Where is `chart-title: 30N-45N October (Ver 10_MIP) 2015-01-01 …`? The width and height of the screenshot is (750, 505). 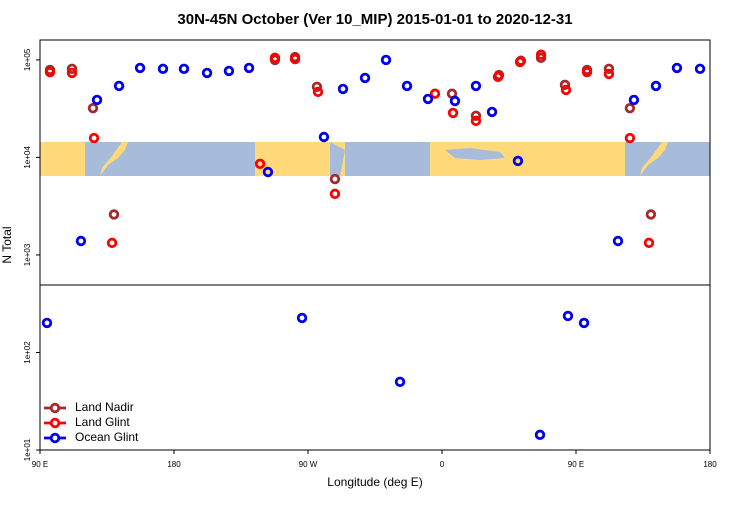 chart-title: 30N-45N October (Ver 10_MIP) 2015-01-01 … is located at coordinates (374, 19).